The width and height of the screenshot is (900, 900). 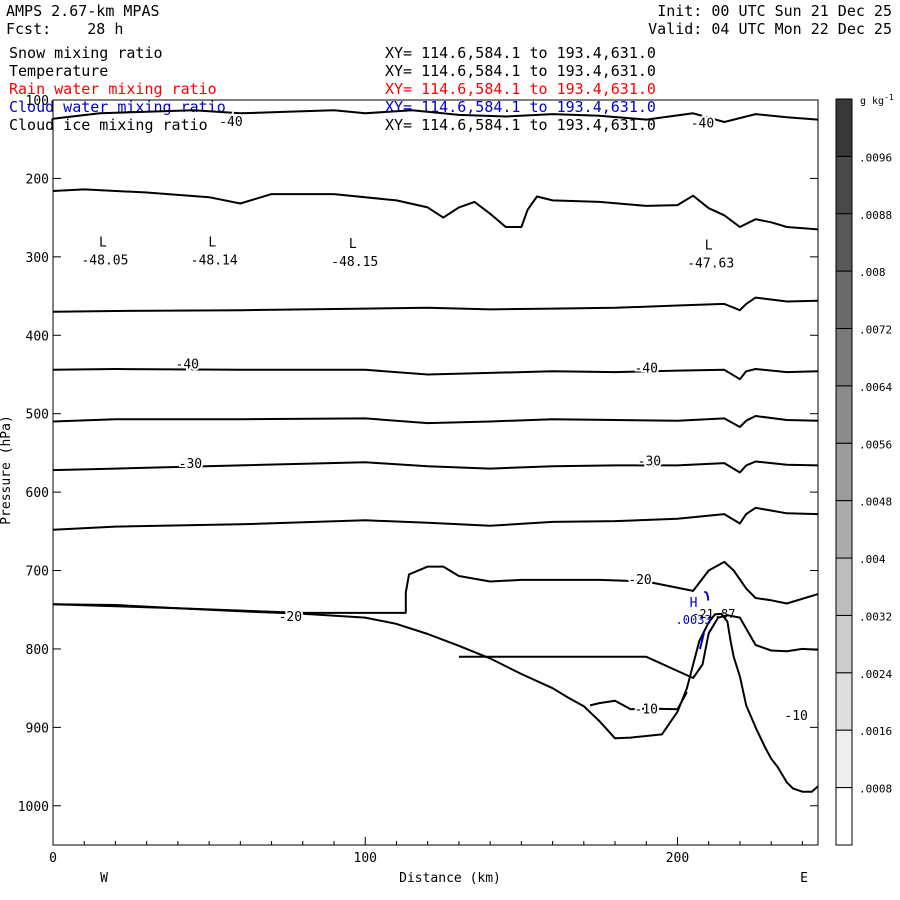 I want to click on y-tick-label: 500, so click(x=37, y=415).